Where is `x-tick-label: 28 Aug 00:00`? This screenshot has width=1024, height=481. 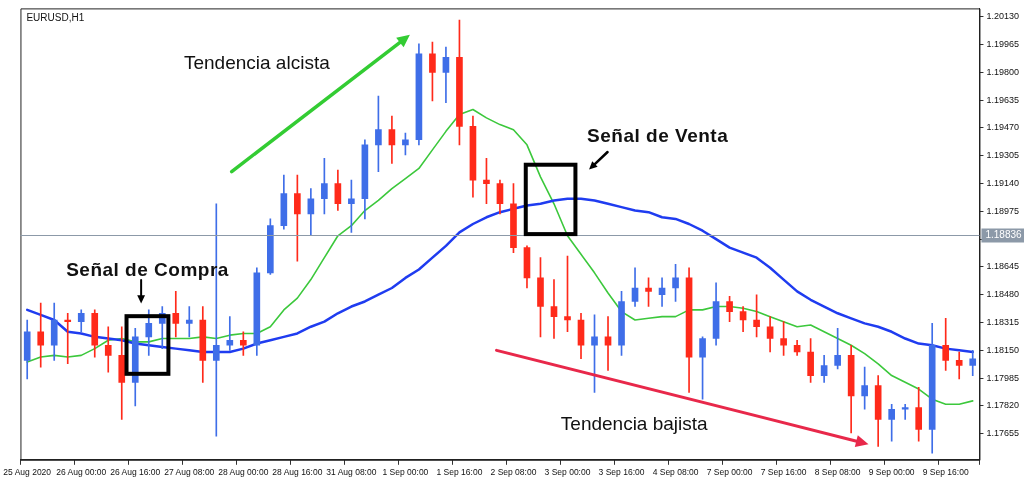
x-tick-label: 28 Aug 00:00 is located at coordinates (243, 472).